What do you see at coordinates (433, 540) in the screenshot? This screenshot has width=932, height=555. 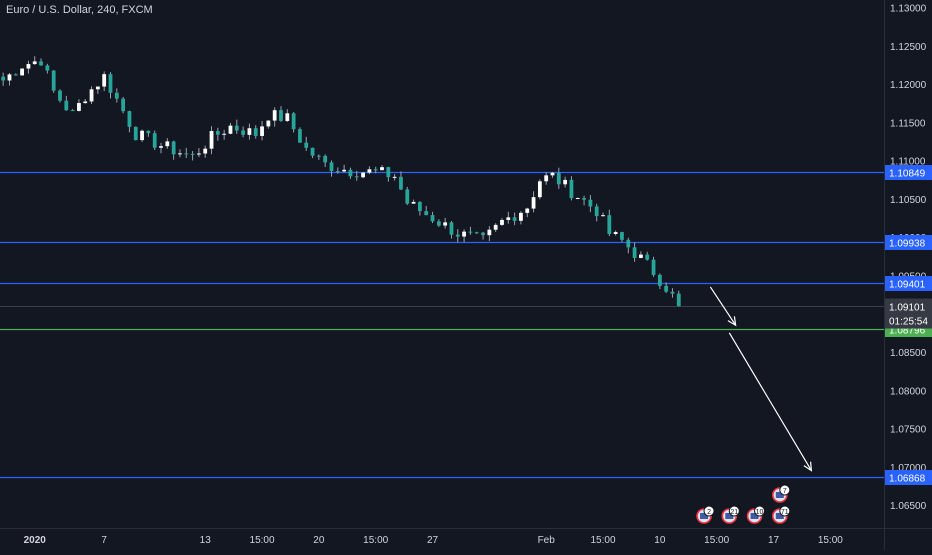 I see `x-tick-label: 27` at bounding box center [433, 540].